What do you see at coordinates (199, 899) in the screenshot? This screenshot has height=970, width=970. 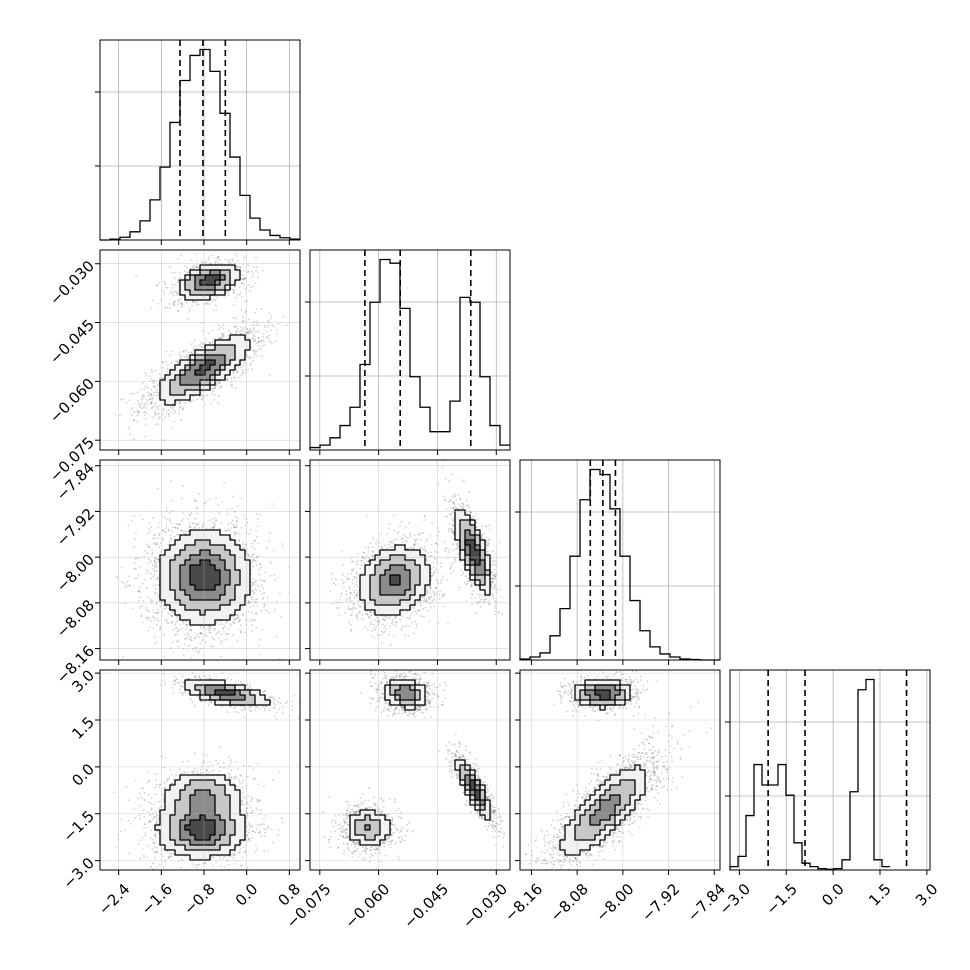 I see `x-tick-label: −0.8` at bounding box center [199, 899].